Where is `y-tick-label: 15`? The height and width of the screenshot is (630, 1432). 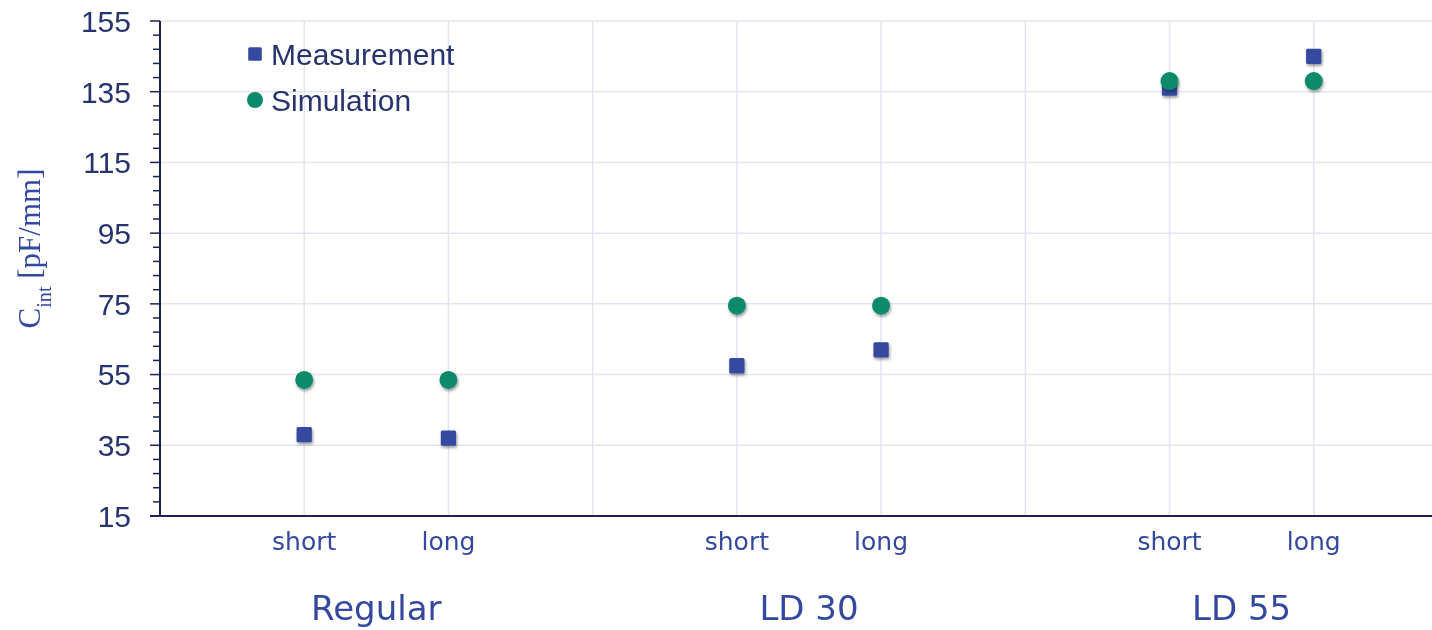 y-tick-label: 15 is located at coordinates (114, 516).